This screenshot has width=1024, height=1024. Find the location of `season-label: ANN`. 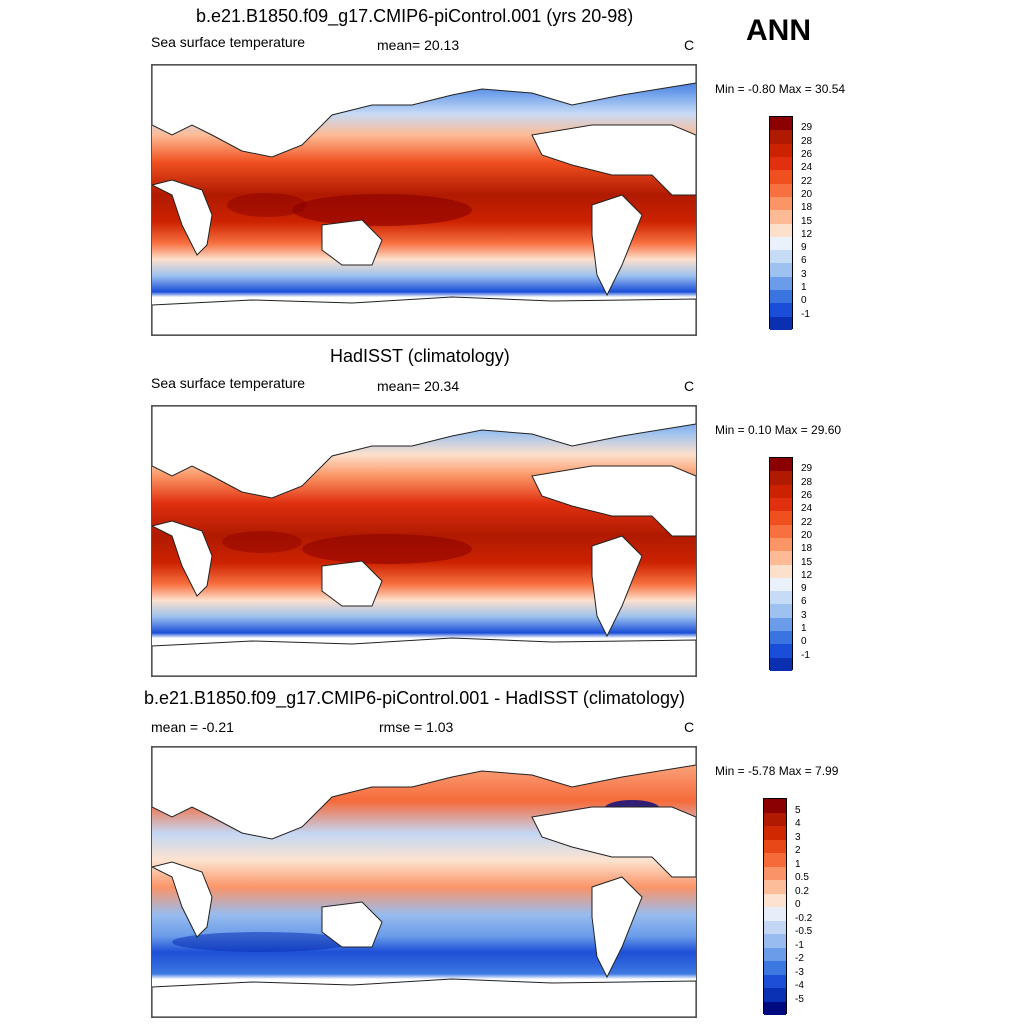

season-label: ANN is located at coordinates (778, 30).